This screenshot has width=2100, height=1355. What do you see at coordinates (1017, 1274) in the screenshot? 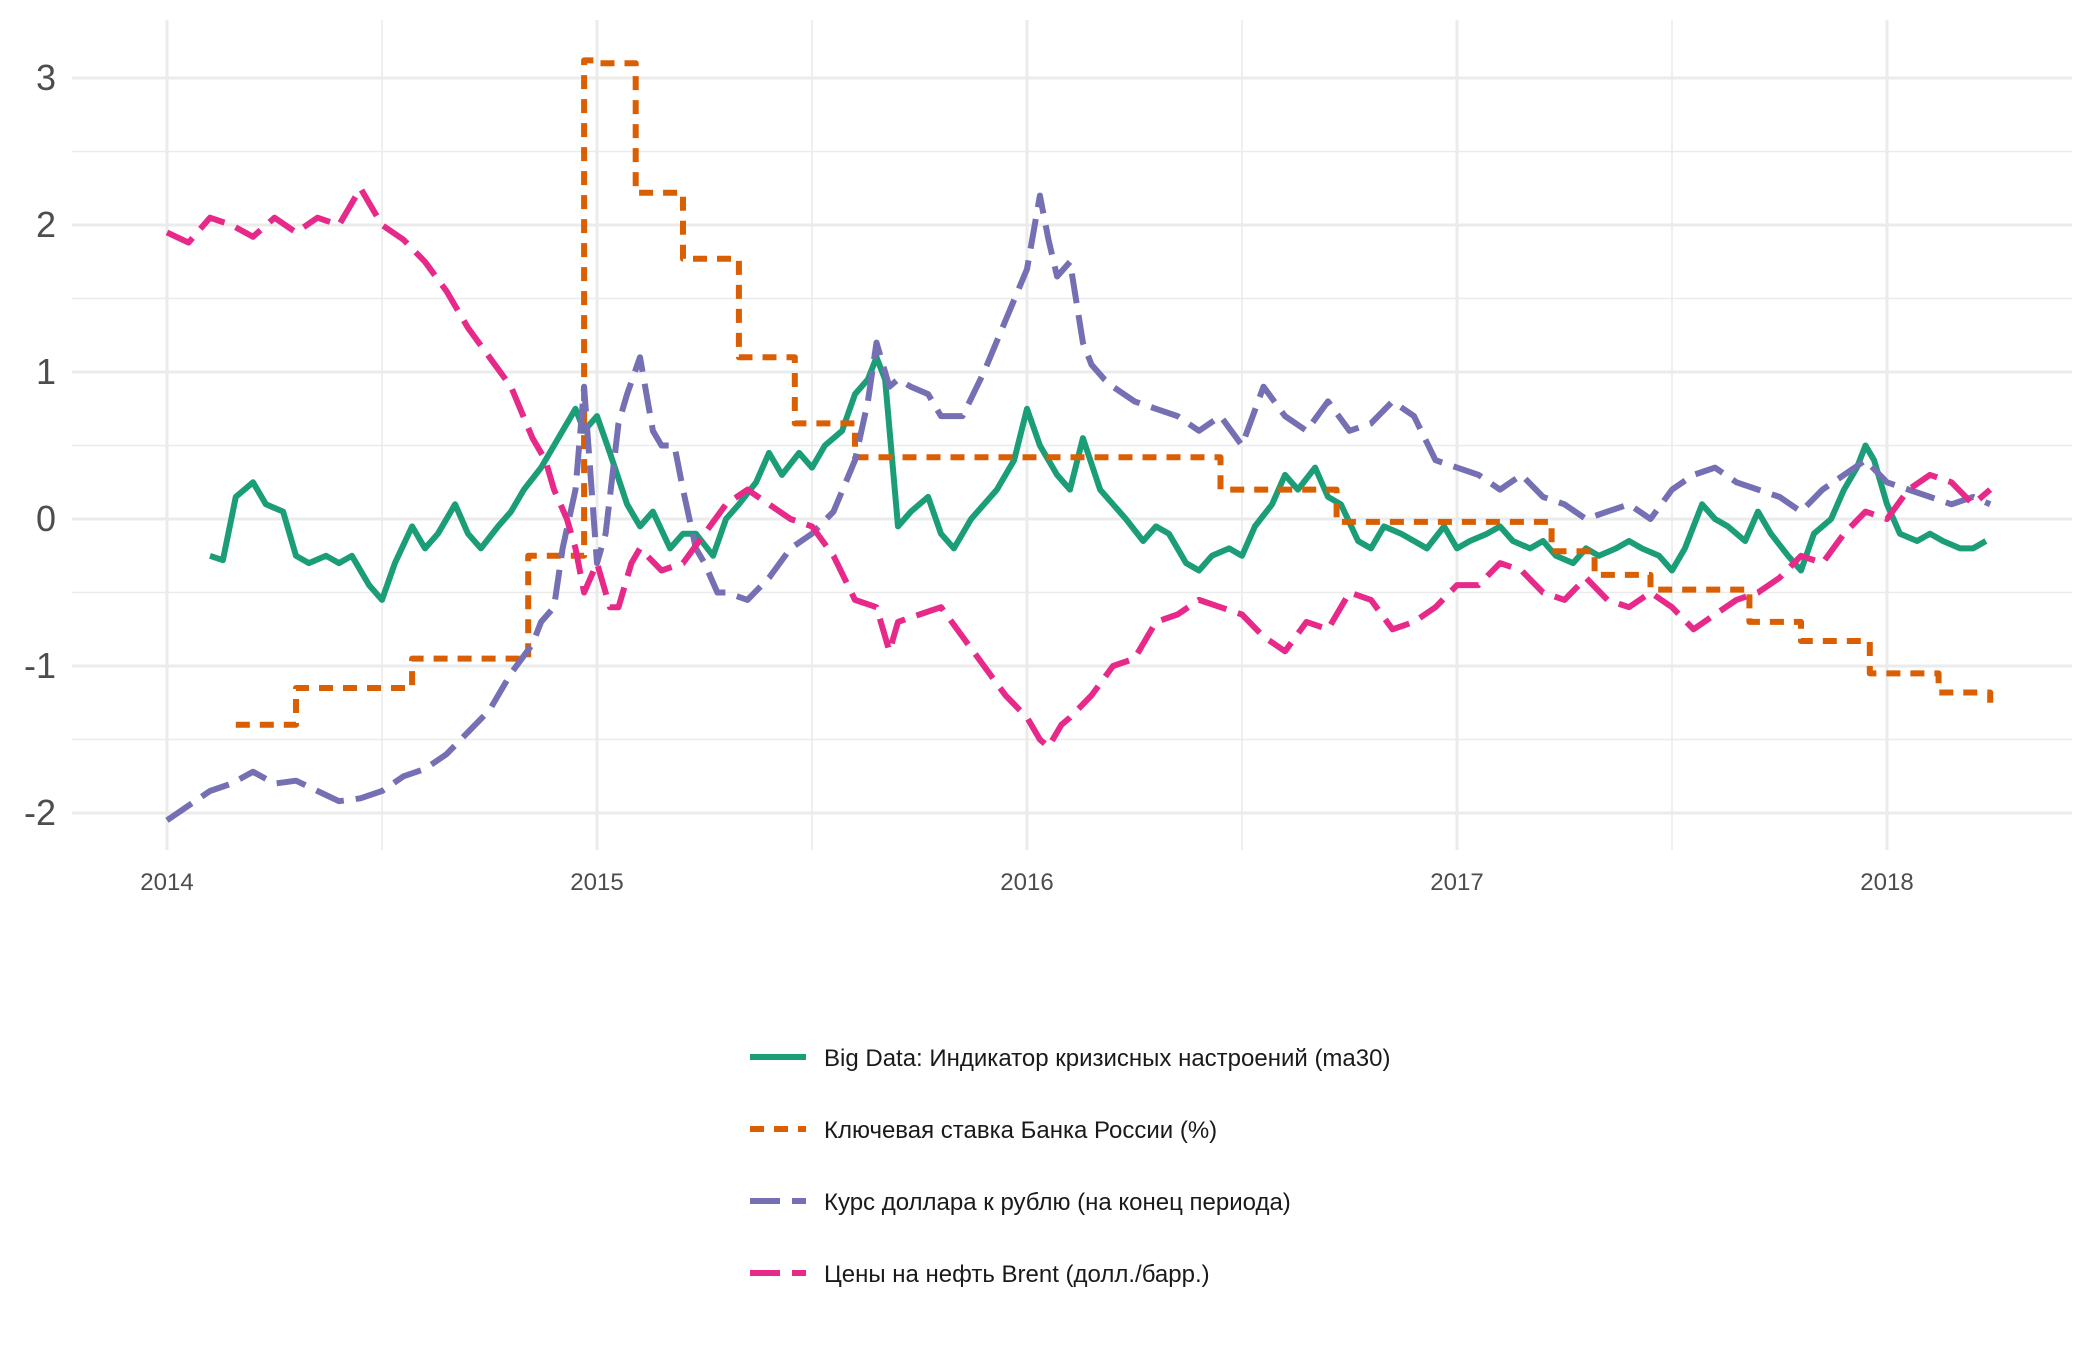
I see `legend-label: Цены на нефть Brent (долл./барр.)` at bounding box center [1017, 1274].